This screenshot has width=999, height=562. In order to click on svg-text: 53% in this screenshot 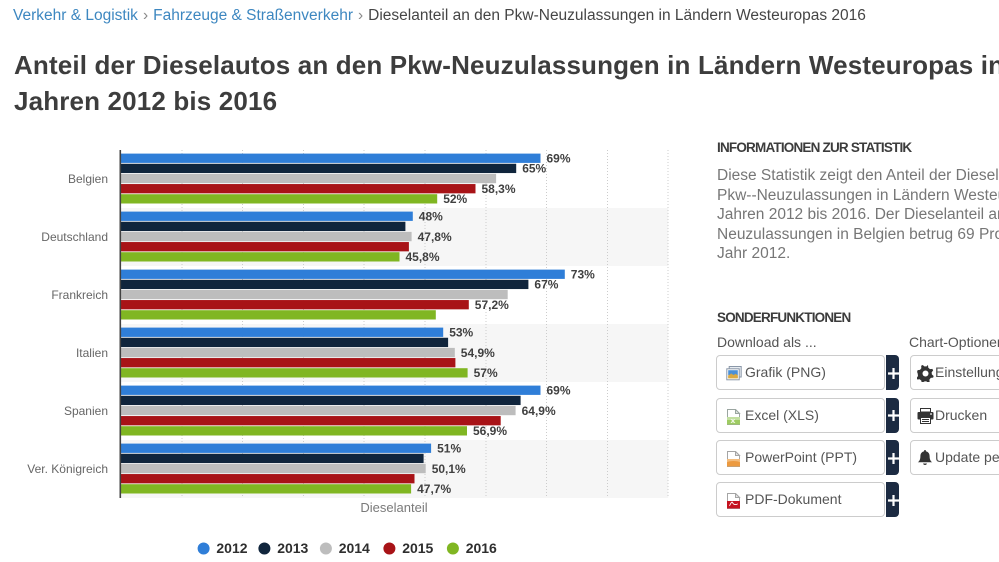, I will do `click(461, 332)`.